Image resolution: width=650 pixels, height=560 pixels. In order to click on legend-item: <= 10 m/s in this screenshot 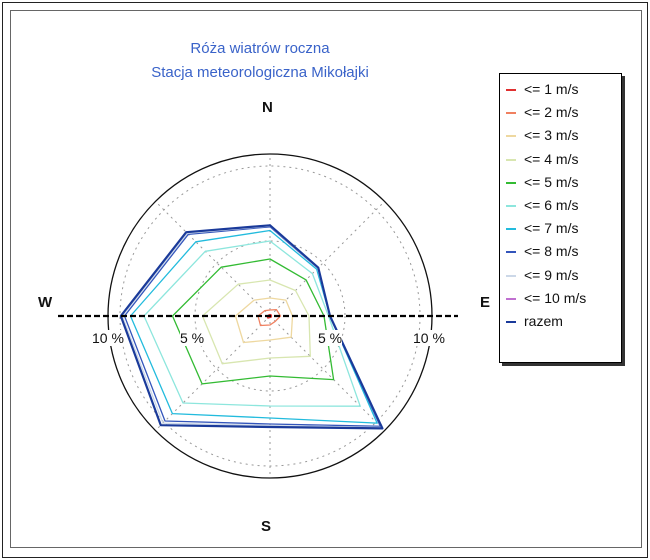, I will do `click(561, 299)`.